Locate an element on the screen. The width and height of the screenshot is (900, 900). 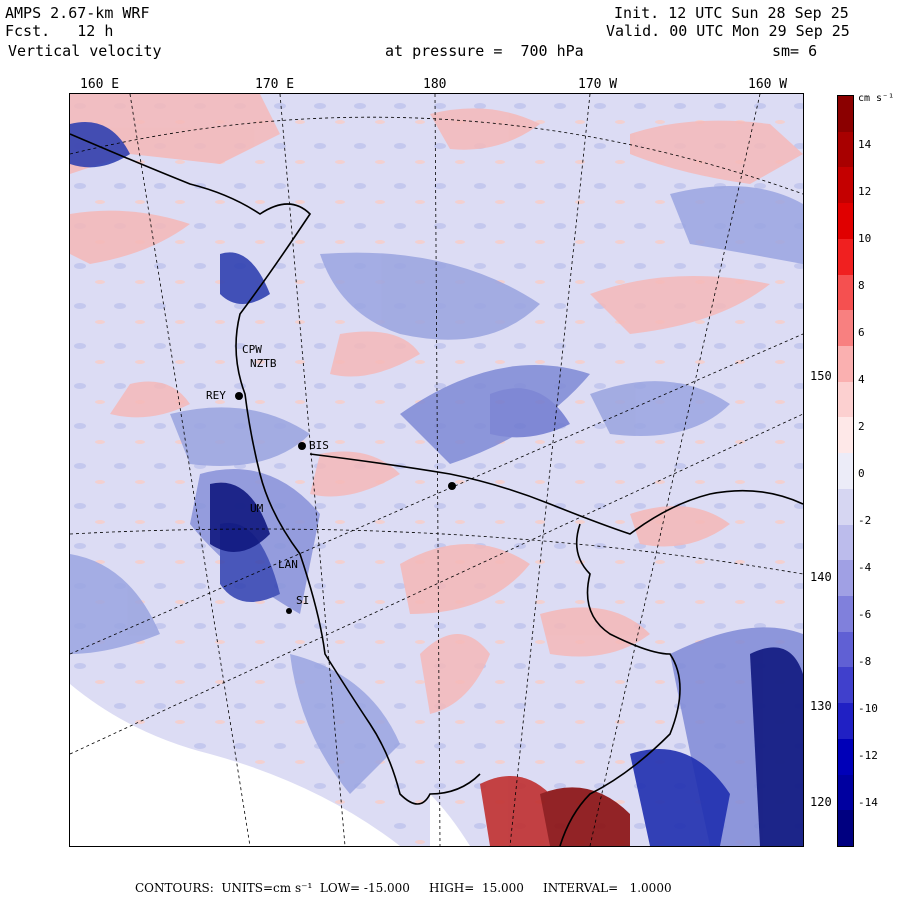
lon-label-160w: 160 W is located at coordinates (768, 84).